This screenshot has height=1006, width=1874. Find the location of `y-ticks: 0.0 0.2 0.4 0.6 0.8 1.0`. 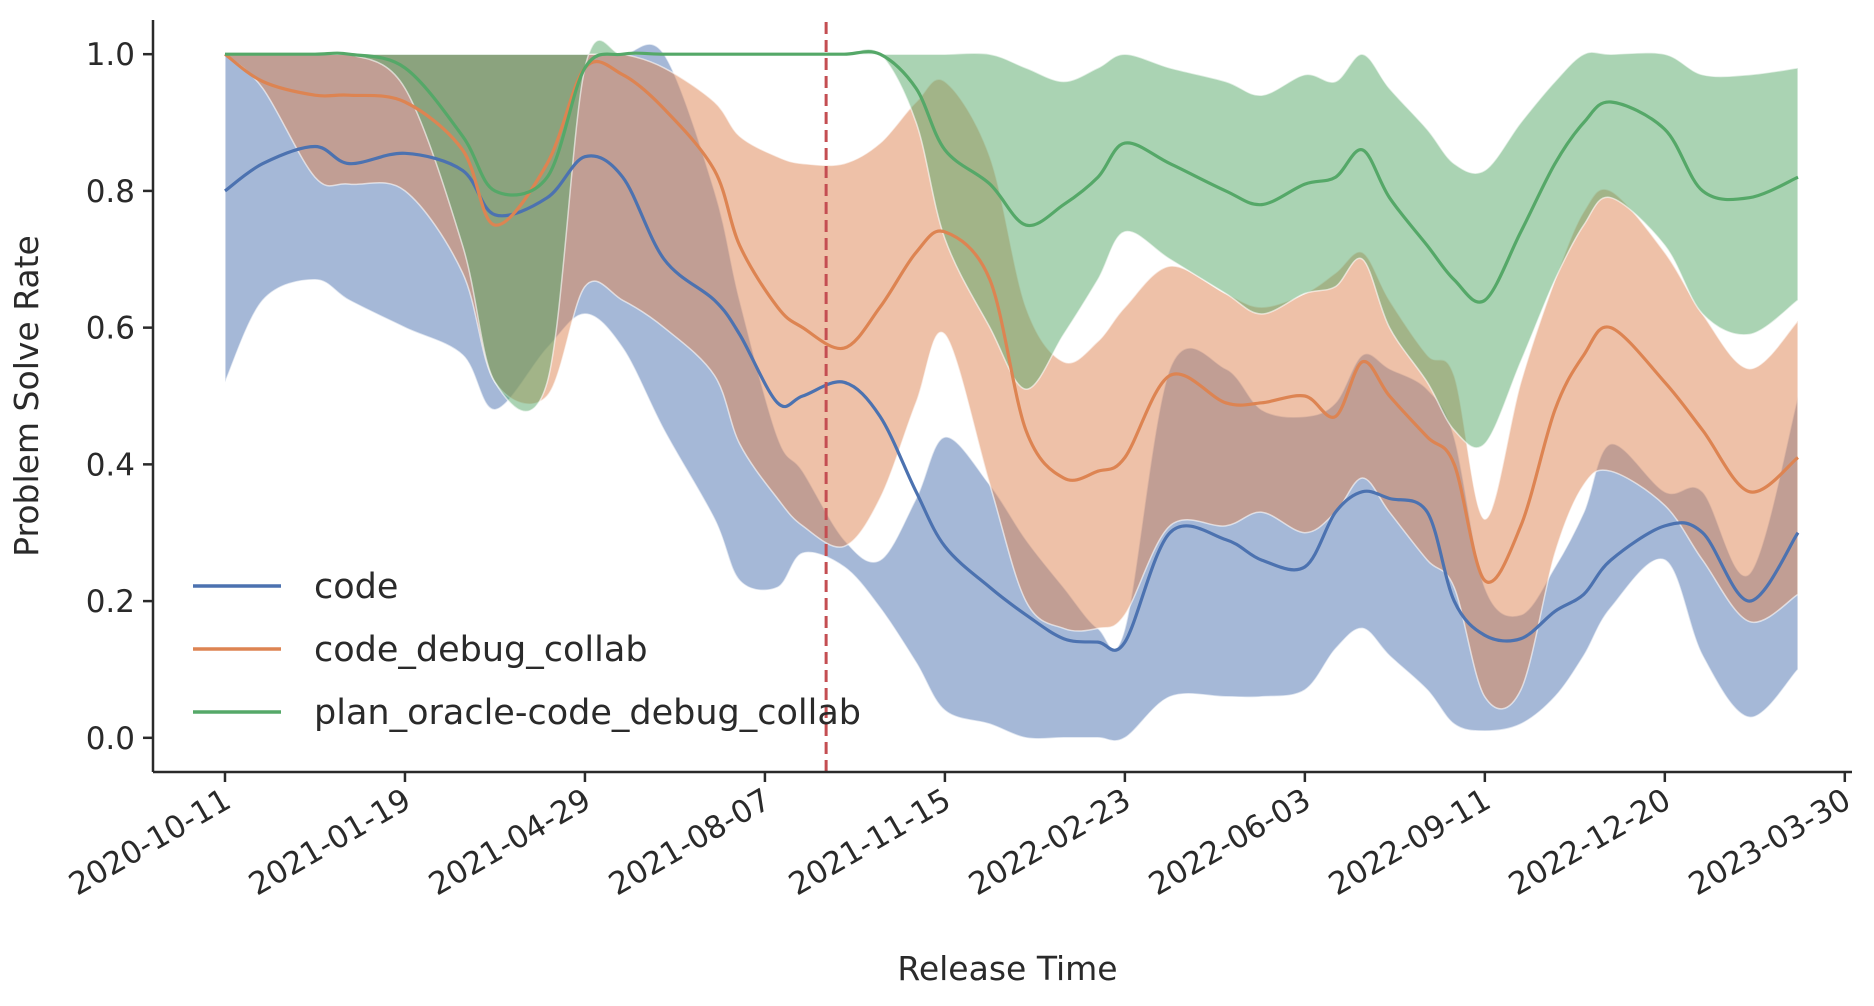

y-ticks: 0.0 0.2 0.4 0.6 0.8 1.0 is located at coordinates (119, 397).